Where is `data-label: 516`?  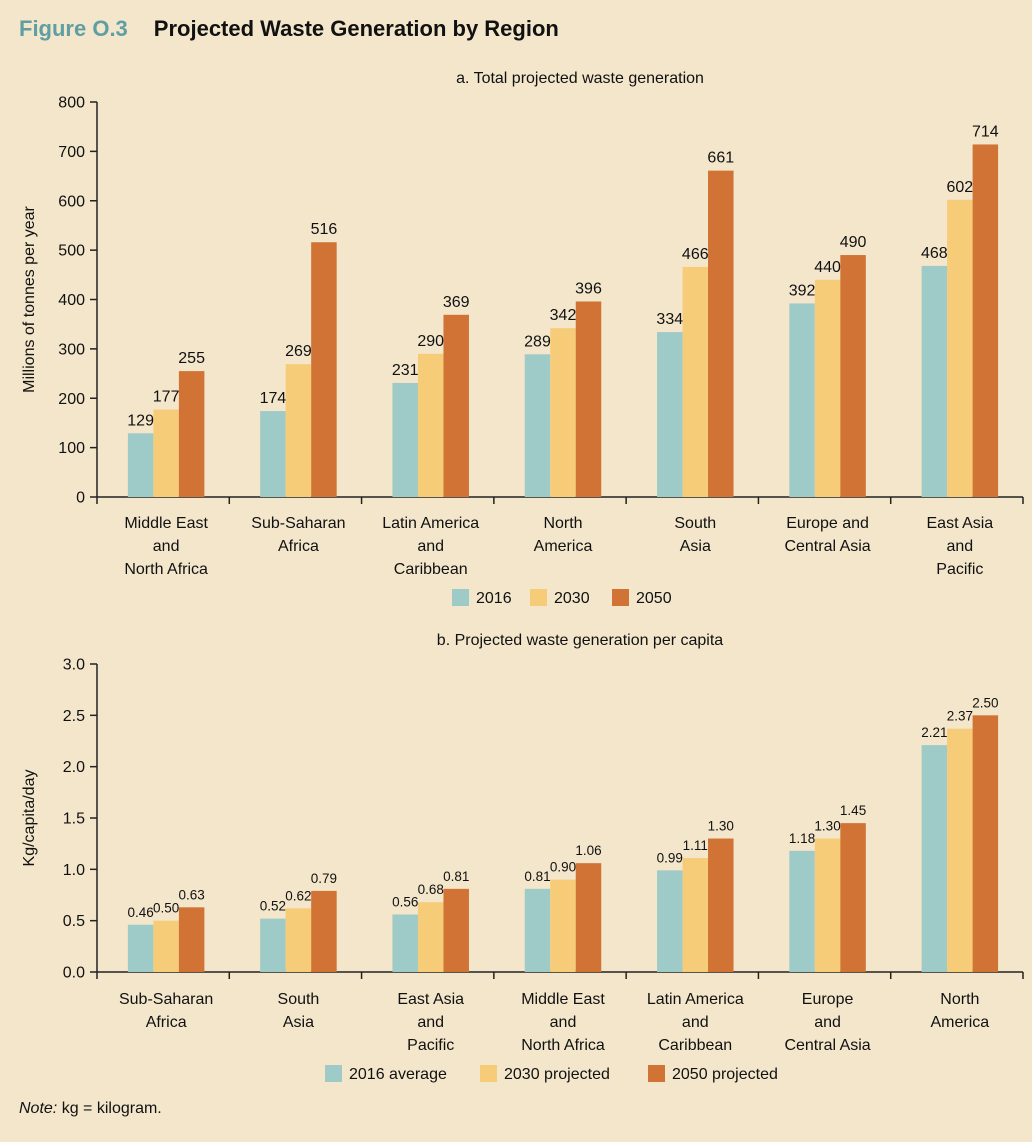 data-label: 516 is located at coordinates (324, 229).